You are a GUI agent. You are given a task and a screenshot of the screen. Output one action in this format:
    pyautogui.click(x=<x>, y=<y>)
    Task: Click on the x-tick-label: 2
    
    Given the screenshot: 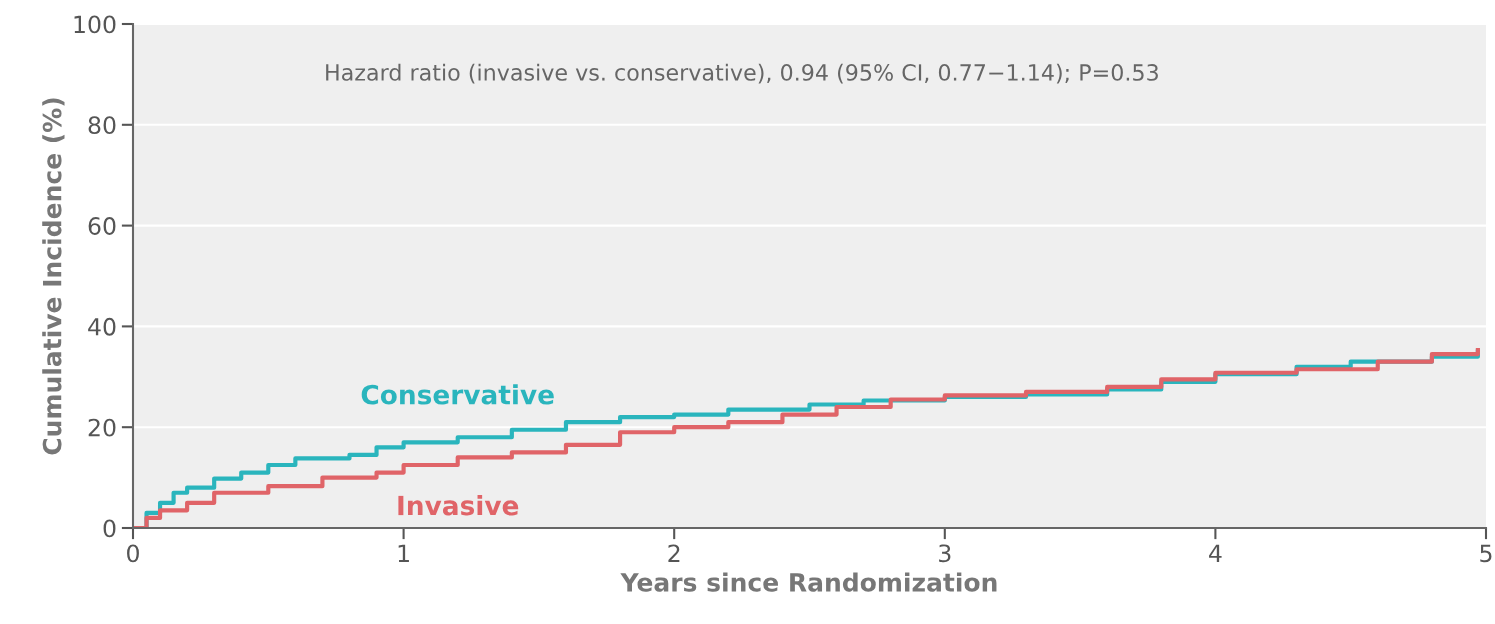 What is the action you would take?
    pyautogui.click(x=674, y=553)
    